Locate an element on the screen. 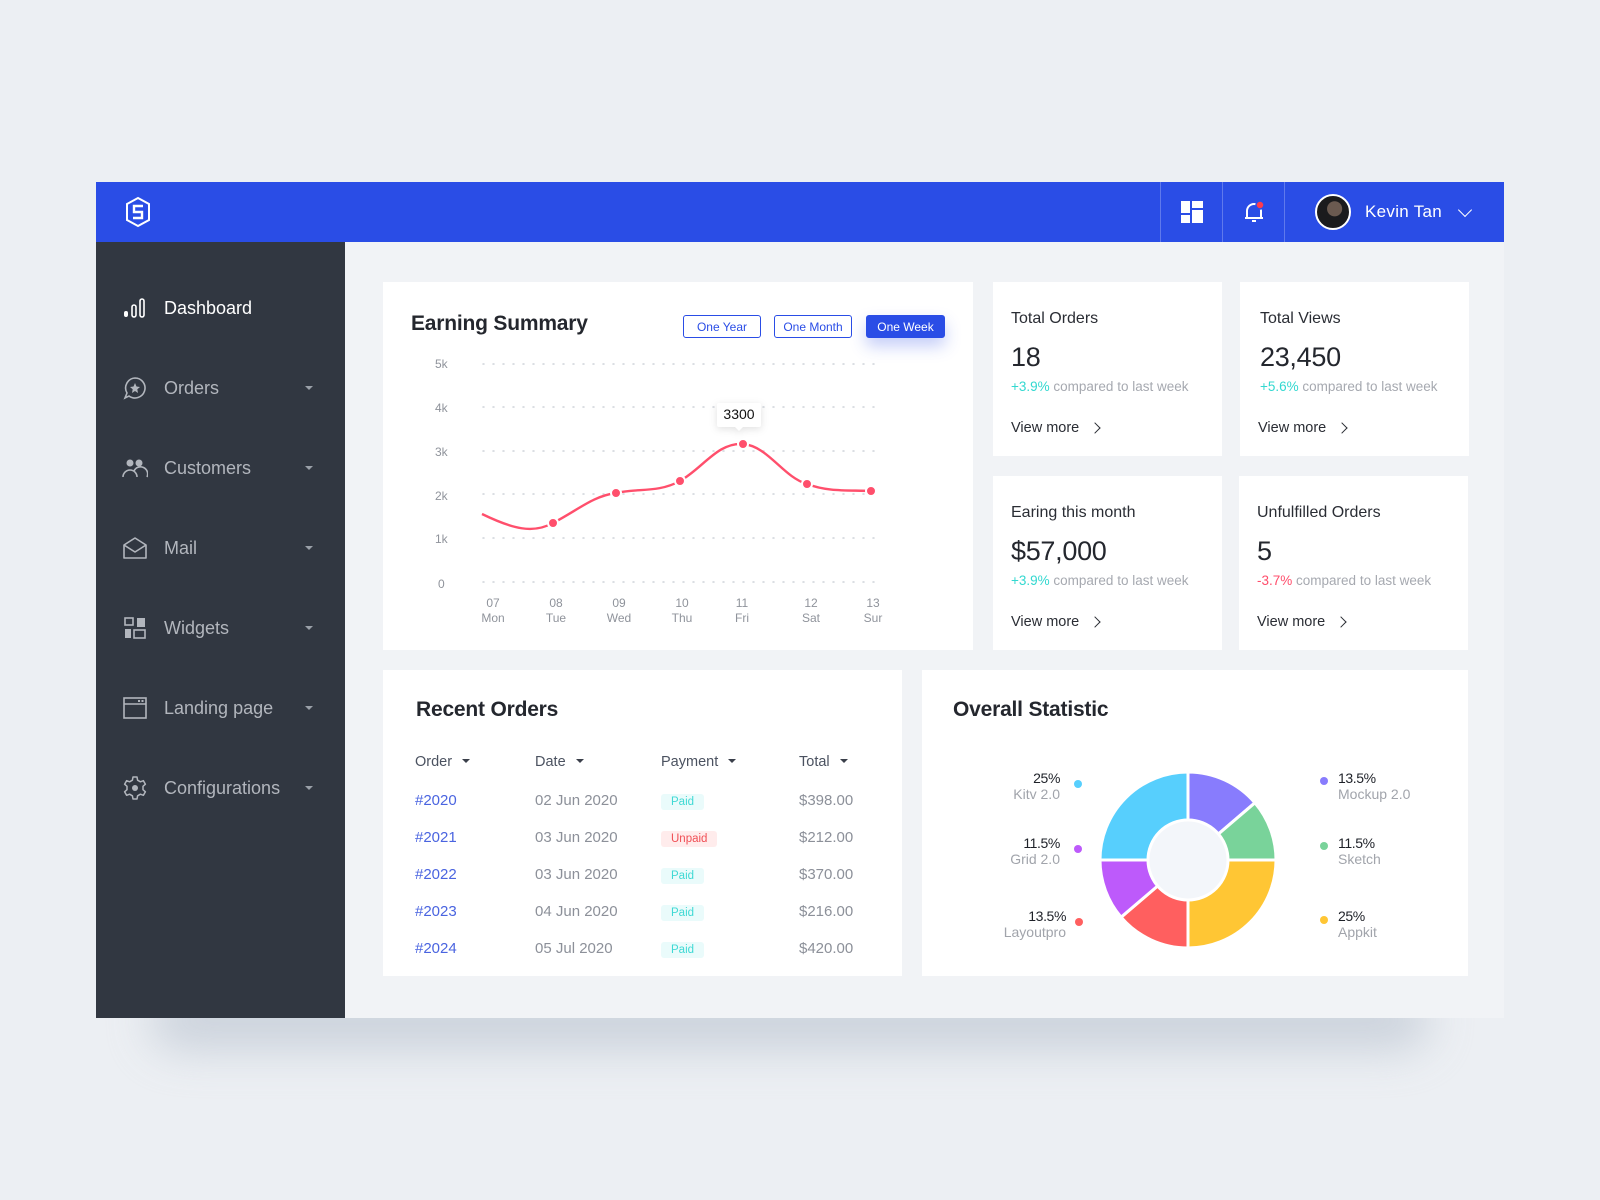  stat-value: 18 is located at coordinates (1026, 357).